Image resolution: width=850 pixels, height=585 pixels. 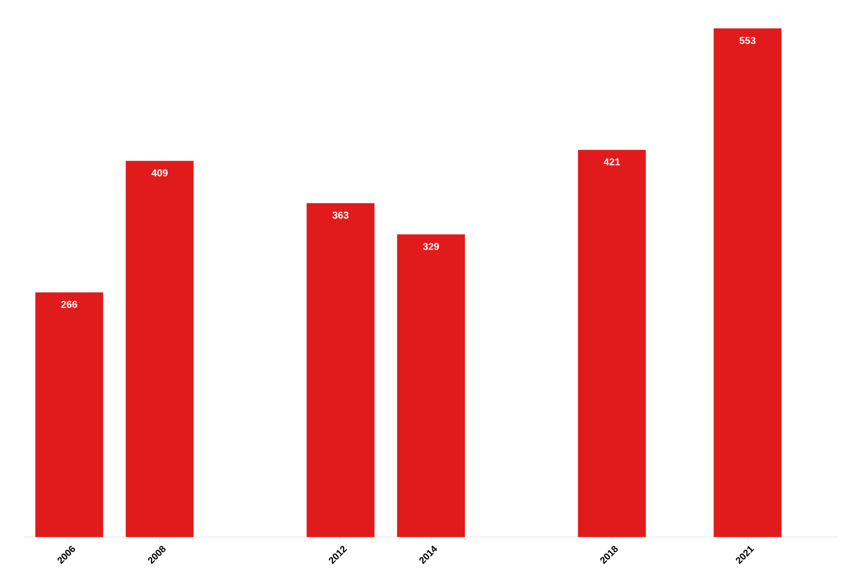 I want to click on data-label: 421, so click(x=612, y=162).